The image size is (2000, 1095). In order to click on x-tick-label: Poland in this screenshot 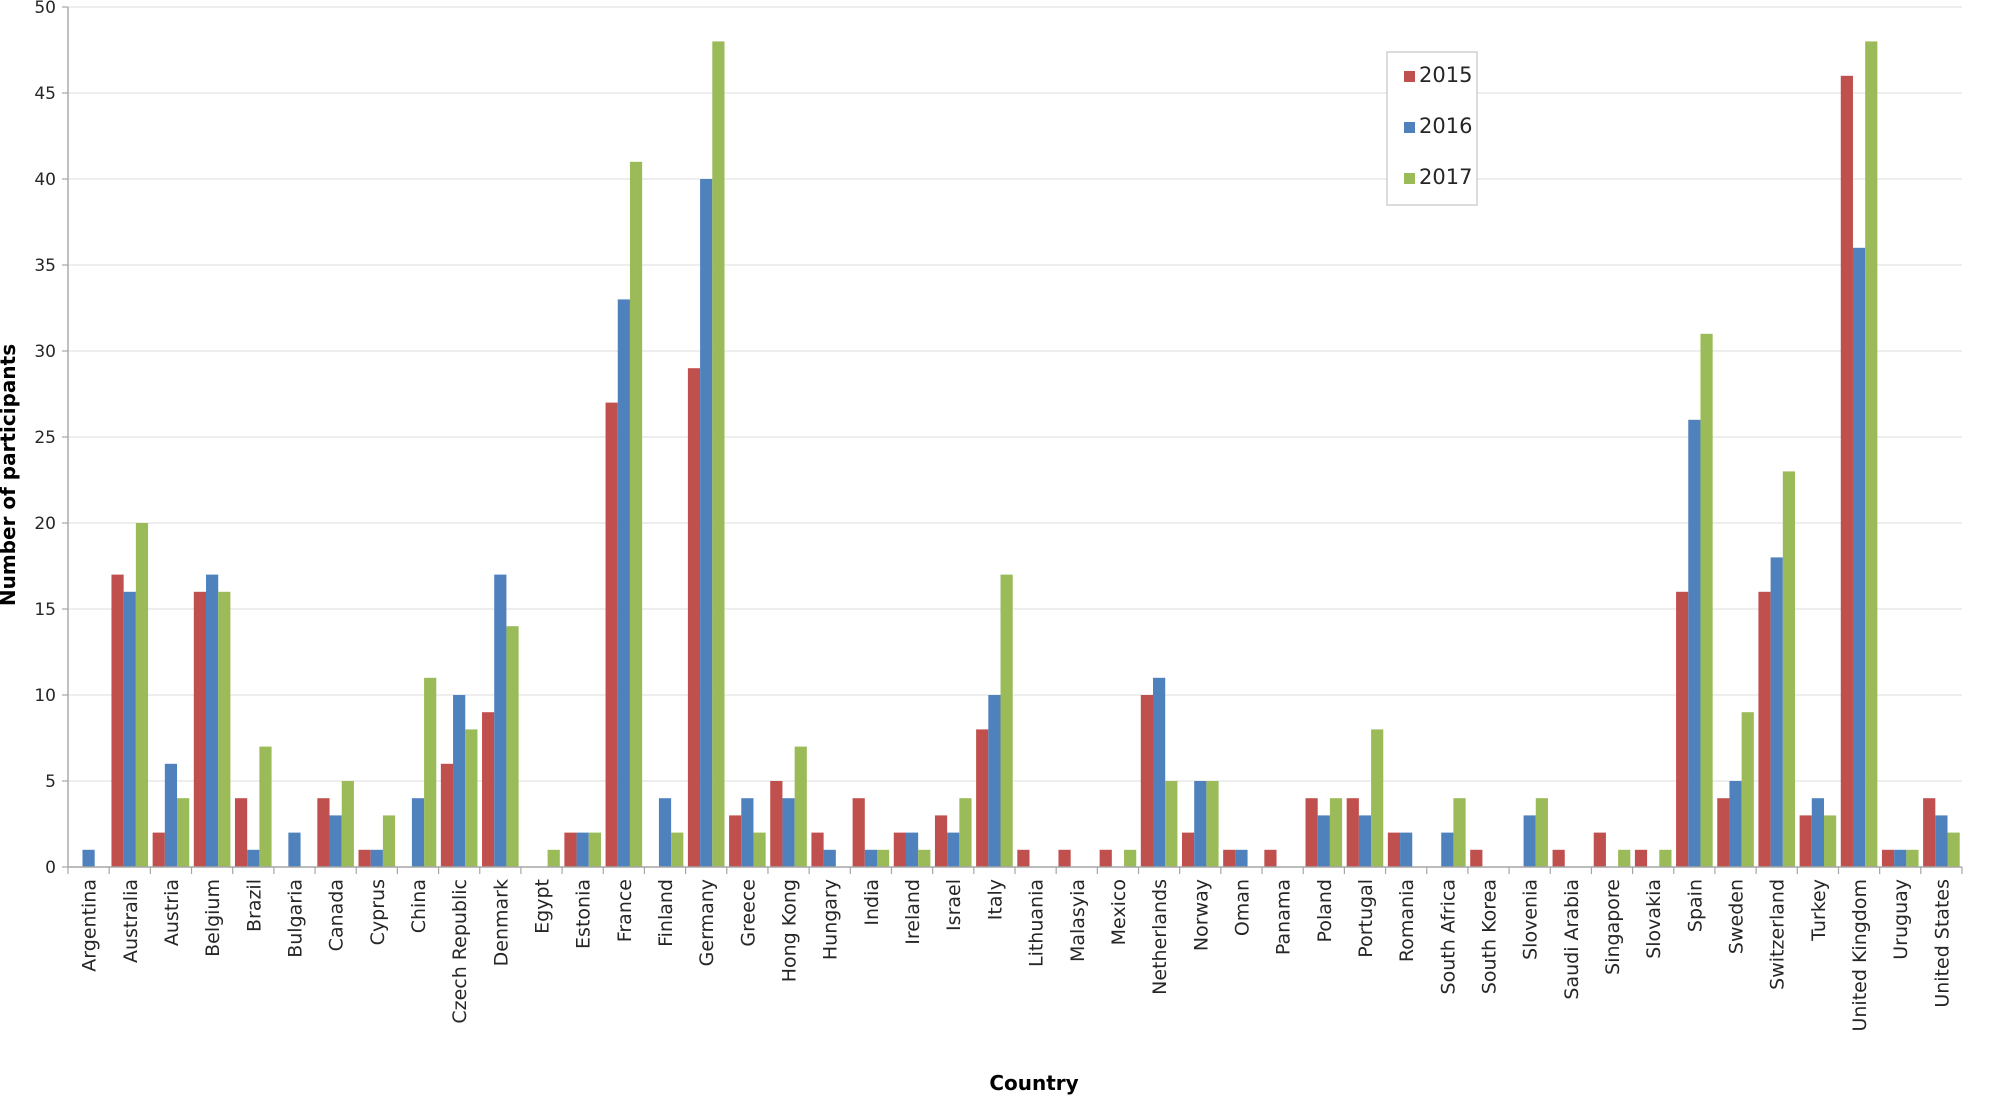, I will do `click(1325, 910)`.